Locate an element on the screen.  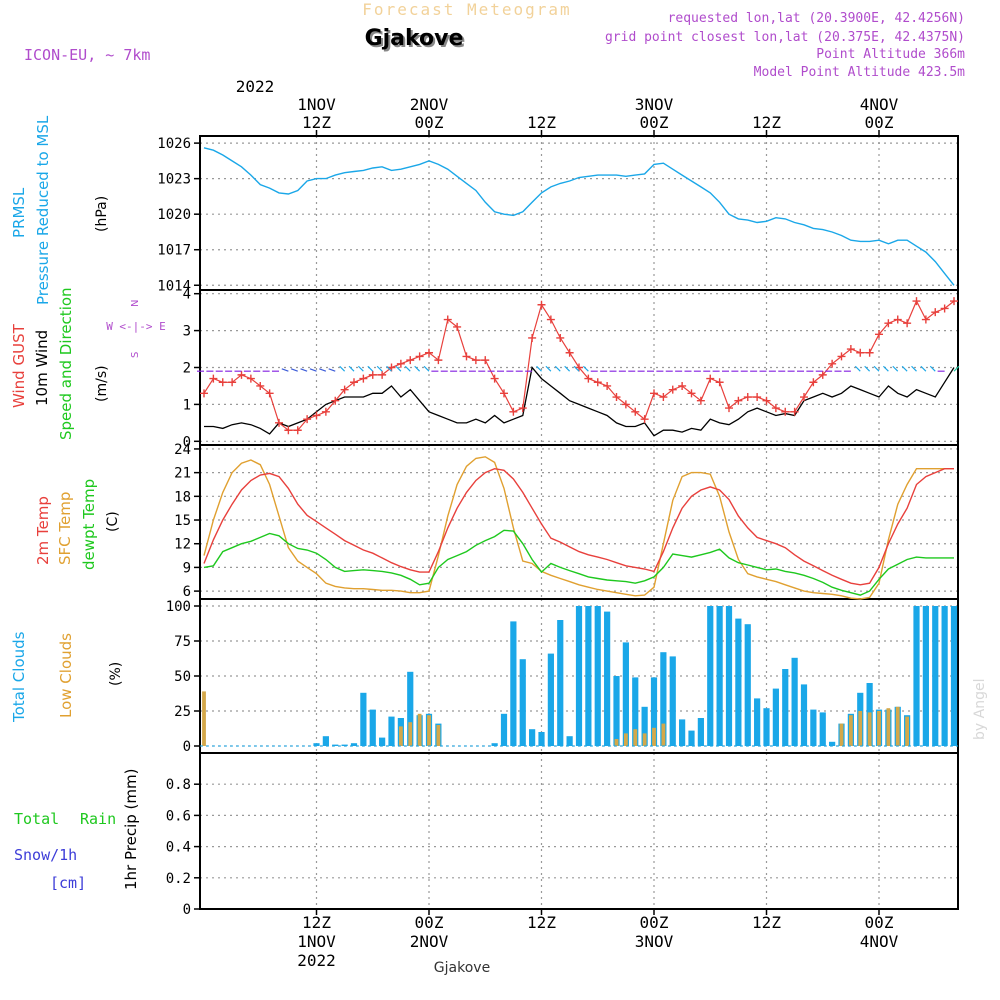
y-tick-label: 100 is located at coordinates (178, 607).